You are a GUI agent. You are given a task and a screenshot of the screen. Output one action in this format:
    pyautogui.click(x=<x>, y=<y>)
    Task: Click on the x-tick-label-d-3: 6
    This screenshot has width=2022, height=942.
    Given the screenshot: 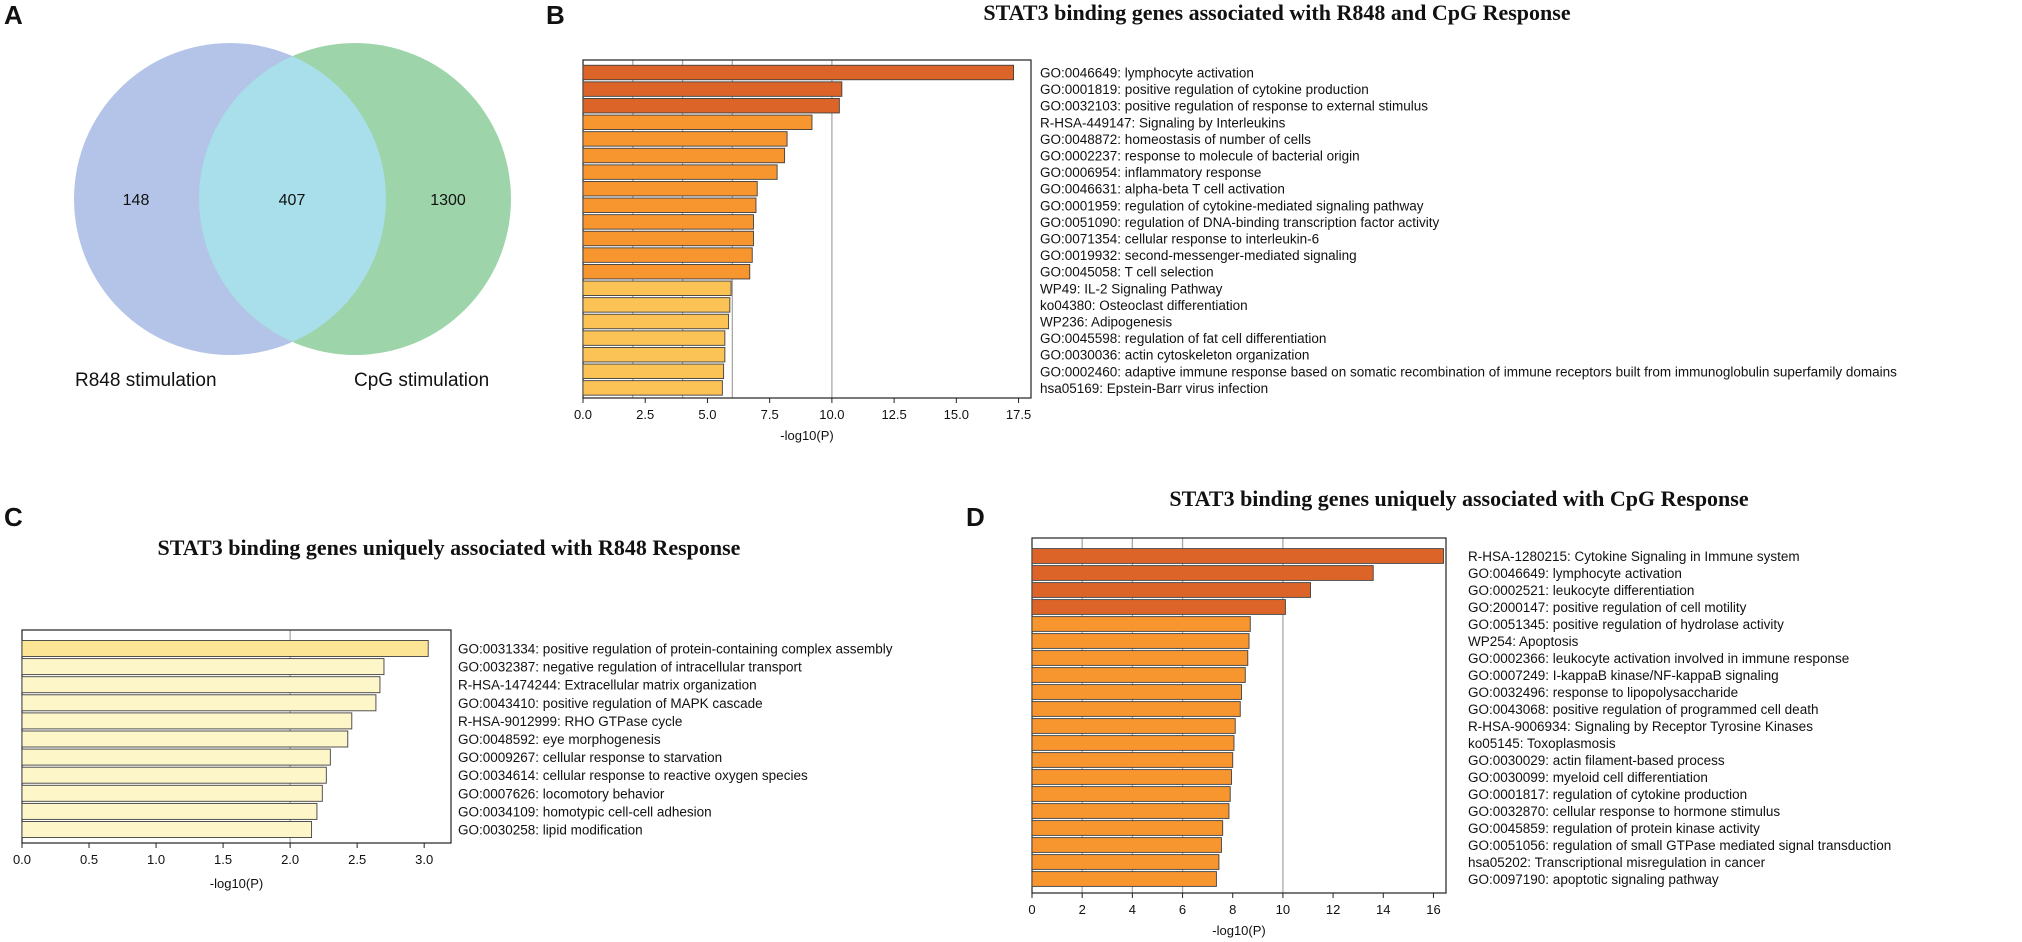 What is the action you would take?
    pyautogui.click(x=1182, y=909)
    